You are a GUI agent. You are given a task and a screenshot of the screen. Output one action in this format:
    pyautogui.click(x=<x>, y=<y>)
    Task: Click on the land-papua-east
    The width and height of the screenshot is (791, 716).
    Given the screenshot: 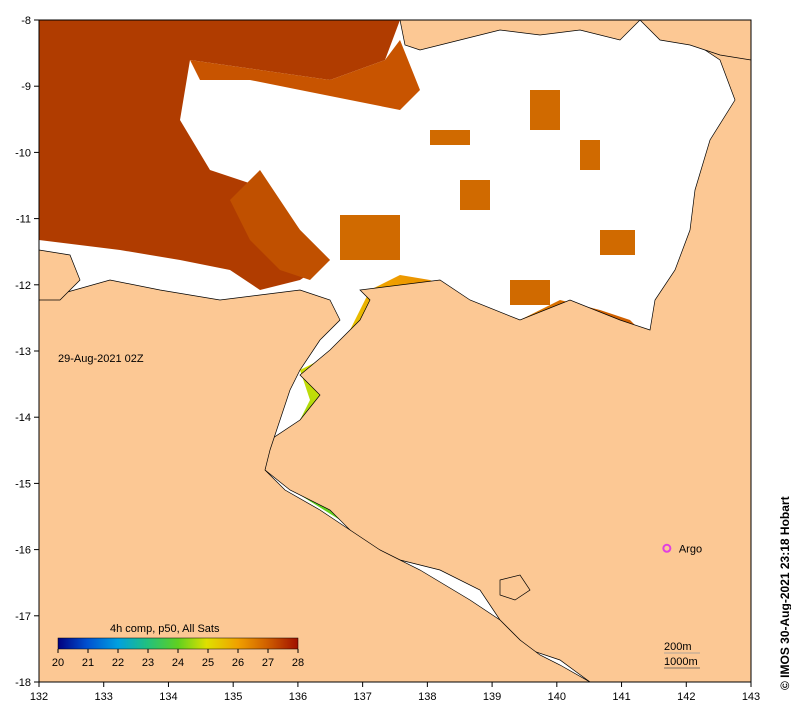 What is the action you would take?
    pyautogui.click(x=695, y=40)
    